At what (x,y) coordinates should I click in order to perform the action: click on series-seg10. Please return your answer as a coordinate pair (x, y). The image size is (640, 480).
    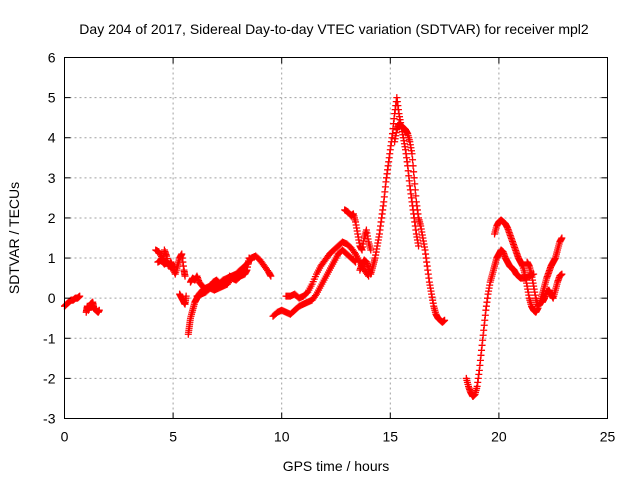
    Looking at the image, I should click on (358, 230).